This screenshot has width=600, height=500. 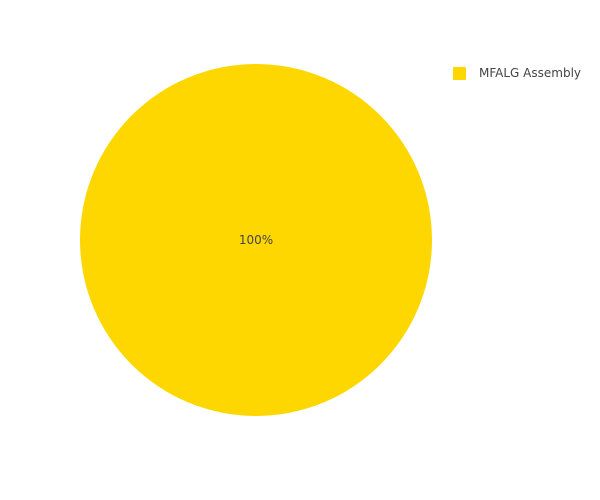 I want to click on slice-label: 100%, so click(x=256, y=240).